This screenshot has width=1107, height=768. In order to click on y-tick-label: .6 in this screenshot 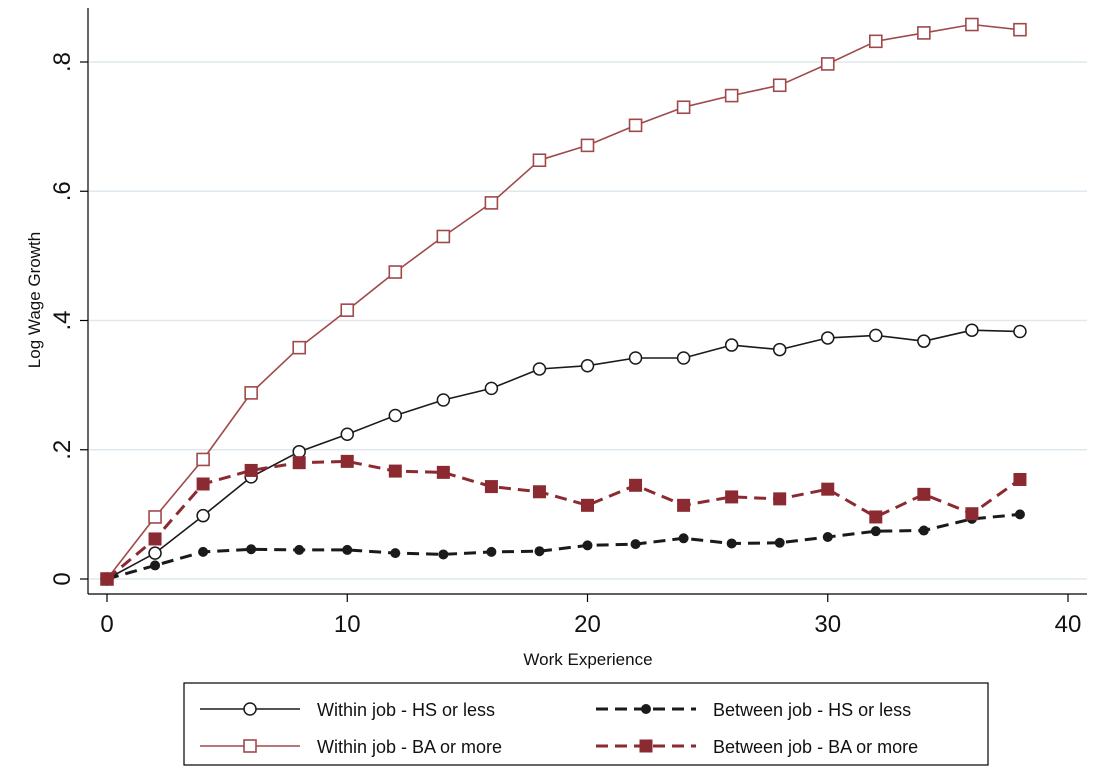, I will do `click(62, 191)`.